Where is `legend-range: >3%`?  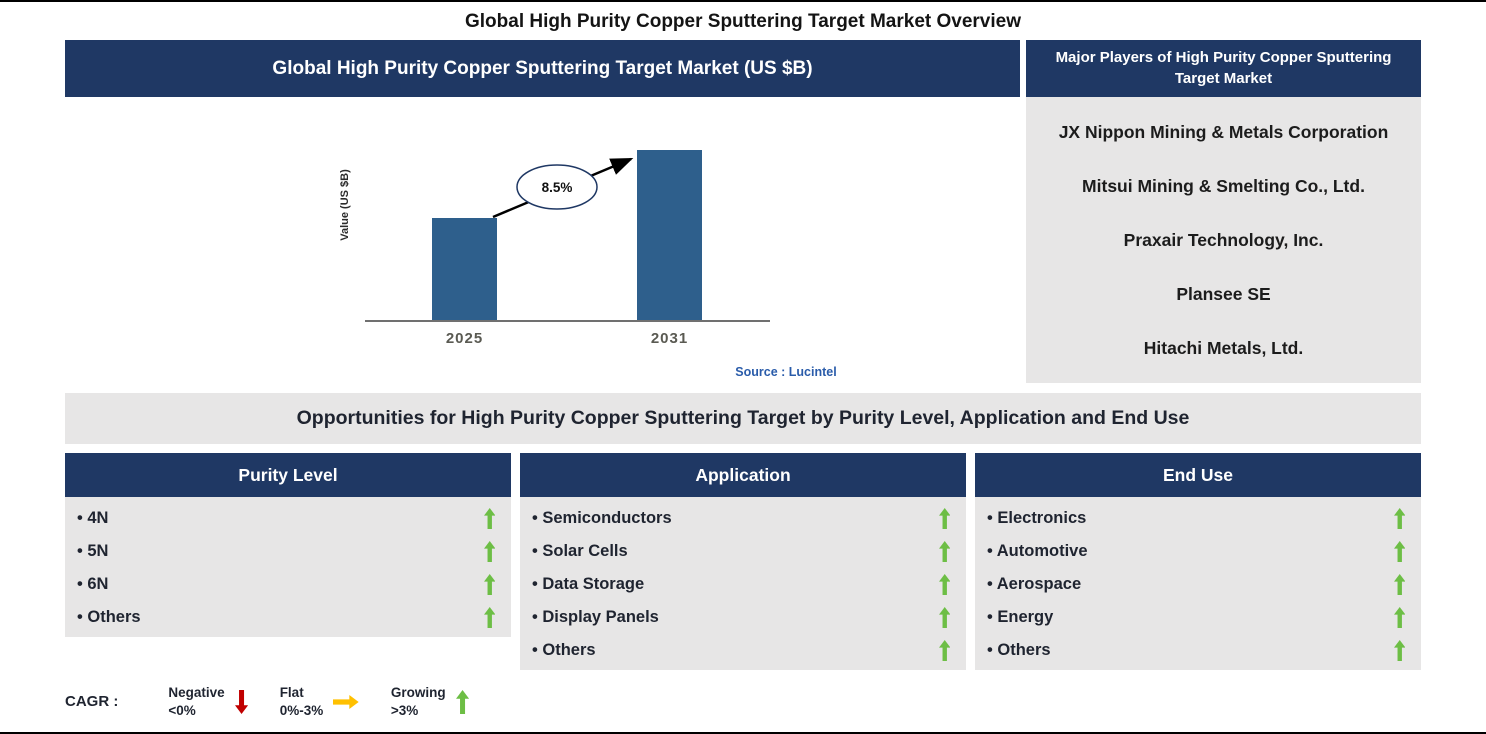 legend-range: >3% is located at coordinates (404, 710).